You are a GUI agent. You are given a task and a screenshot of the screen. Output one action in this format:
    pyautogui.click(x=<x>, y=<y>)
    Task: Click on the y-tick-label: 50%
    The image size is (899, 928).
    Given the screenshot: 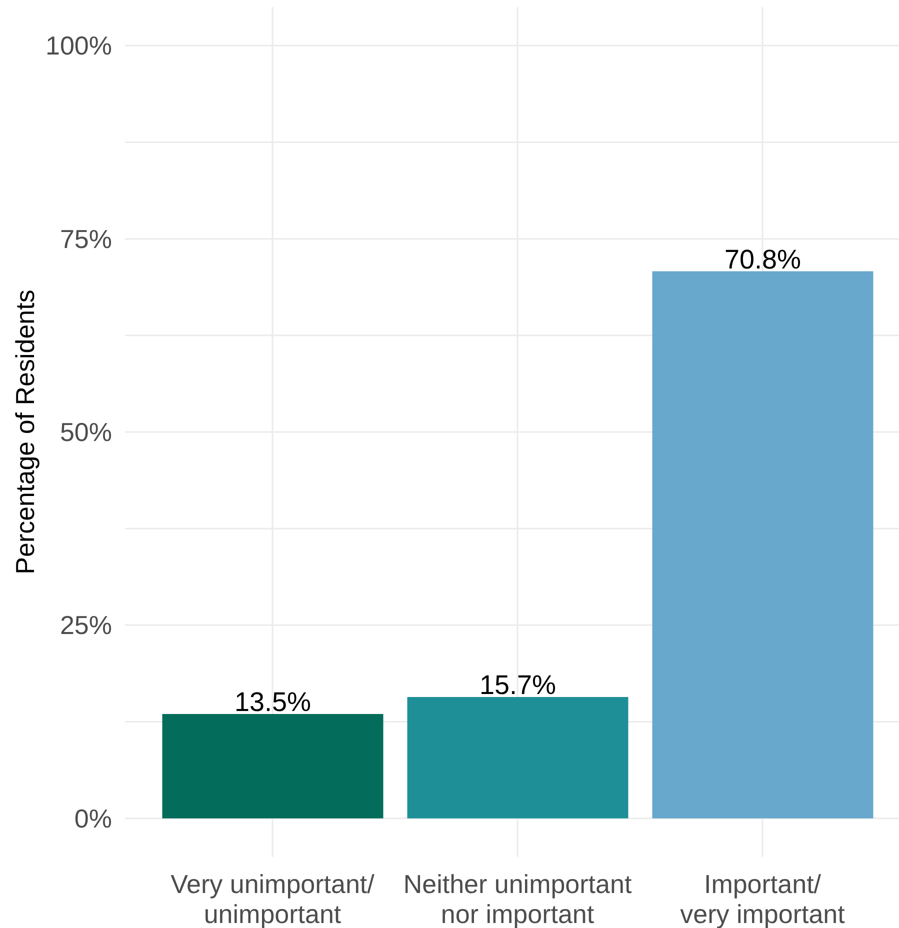 What is the action you would take?
    pyautogui.click(x=86, y=432)
    